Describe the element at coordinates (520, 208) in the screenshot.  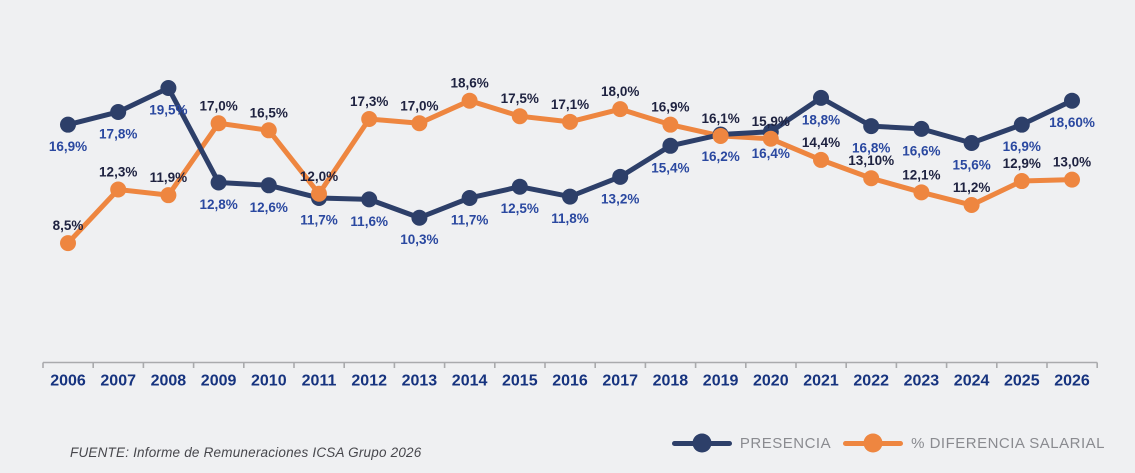
I see `value-label-presencia-2015: 12,5%` at that location.